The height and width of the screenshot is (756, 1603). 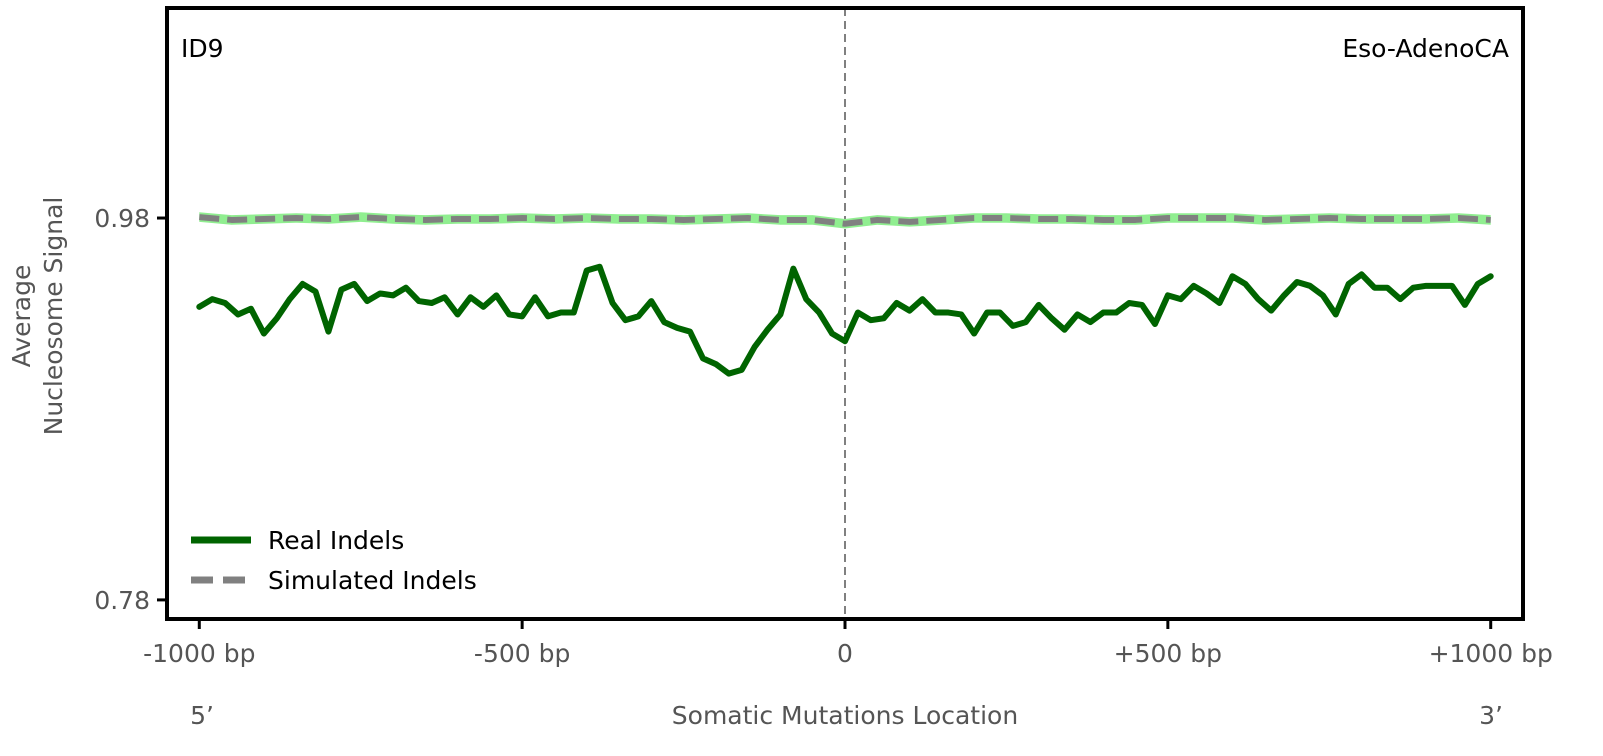 What do you see at coordinates (845, 220) in the screenshot?
I see `simulated-indels-line` at bounding box center [845, 220].